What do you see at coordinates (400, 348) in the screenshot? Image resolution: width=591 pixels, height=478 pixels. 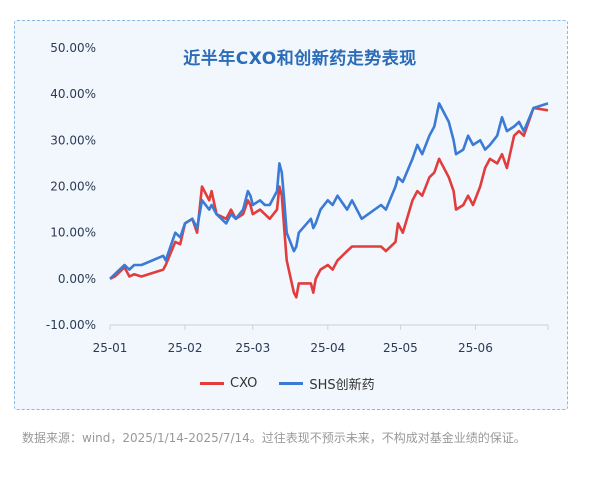 I see `x-tick-label: 25-05` at bounding box center [400, 348].